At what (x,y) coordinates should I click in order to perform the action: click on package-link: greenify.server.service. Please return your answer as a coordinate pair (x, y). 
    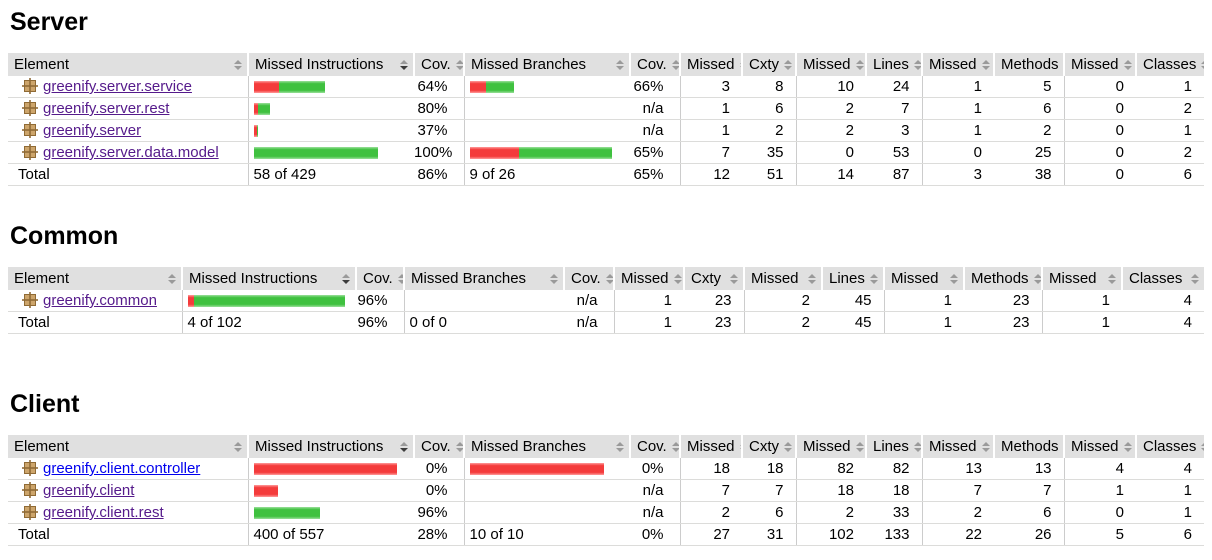
    Looking at the image, I should click on (117, 86).